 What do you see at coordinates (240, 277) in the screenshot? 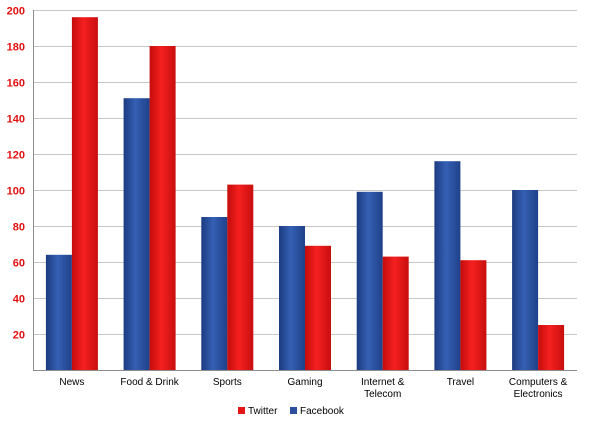
I see `bar-twitter-sports` at bounding box center [240, 277].